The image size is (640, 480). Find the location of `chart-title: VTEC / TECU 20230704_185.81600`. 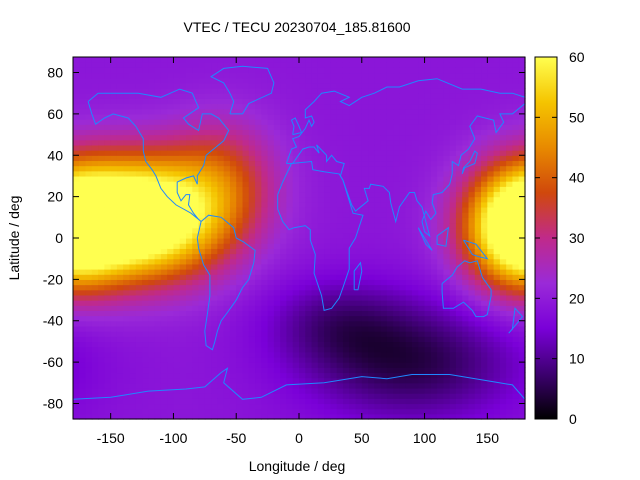

chart-title: VTEC / TECU 20230704_185.81600 is located at coordinates (296, 27).